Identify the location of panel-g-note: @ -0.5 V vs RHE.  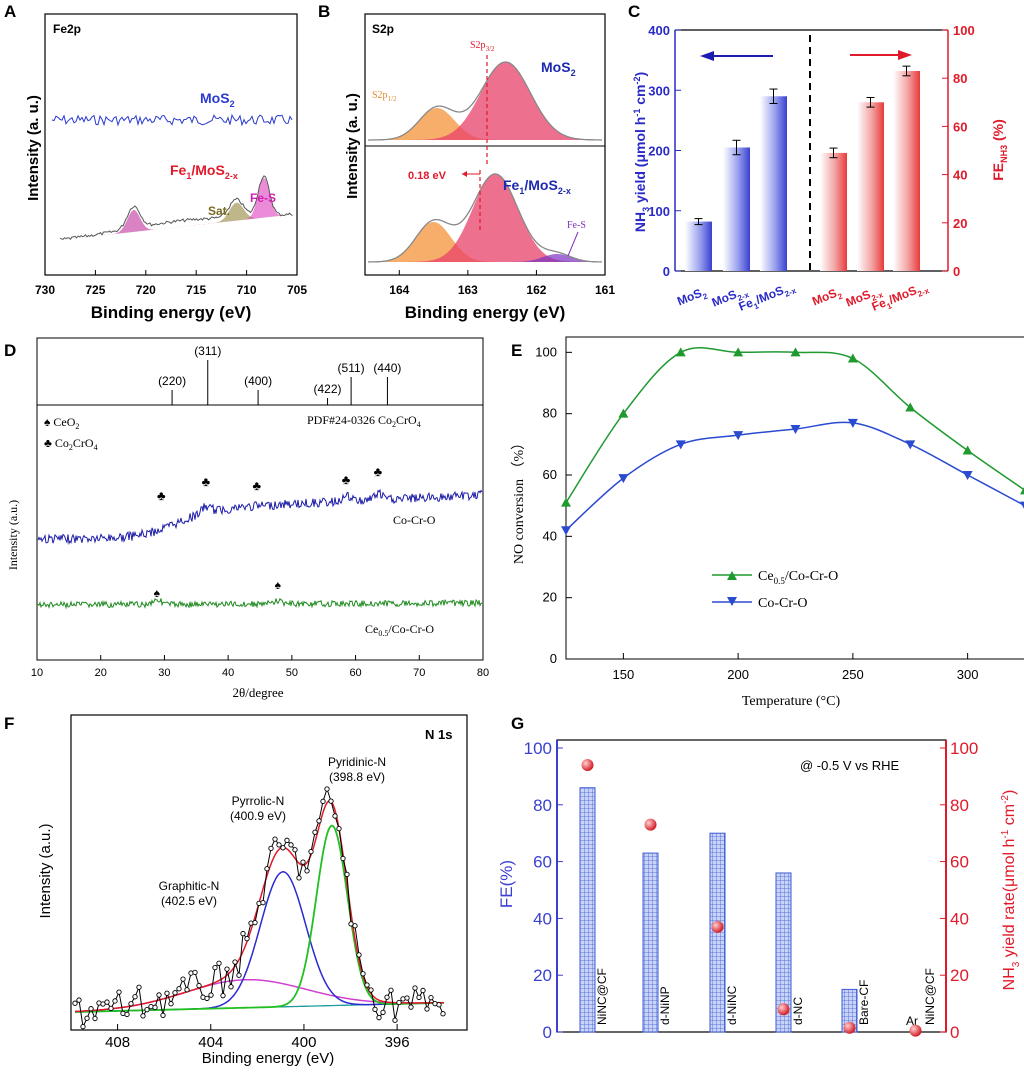
(849, 765).